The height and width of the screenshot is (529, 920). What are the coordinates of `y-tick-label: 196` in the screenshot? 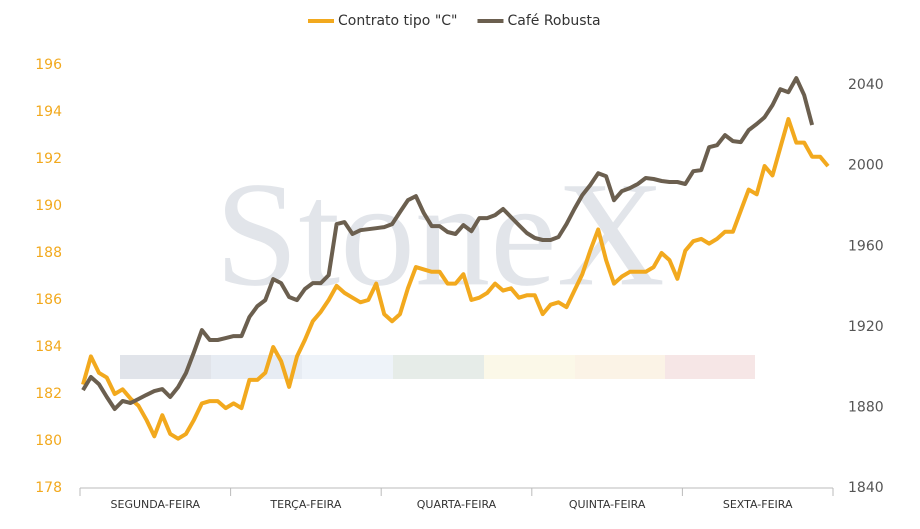 It's located at (48, 65).